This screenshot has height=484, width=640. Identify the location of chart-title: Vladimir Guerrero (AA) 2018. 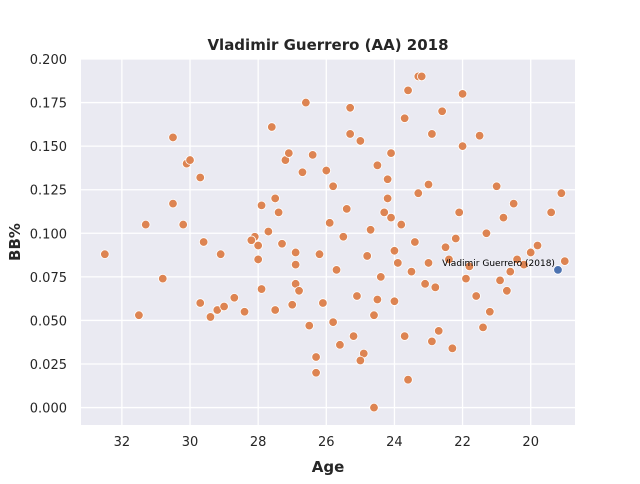
(327, 45).